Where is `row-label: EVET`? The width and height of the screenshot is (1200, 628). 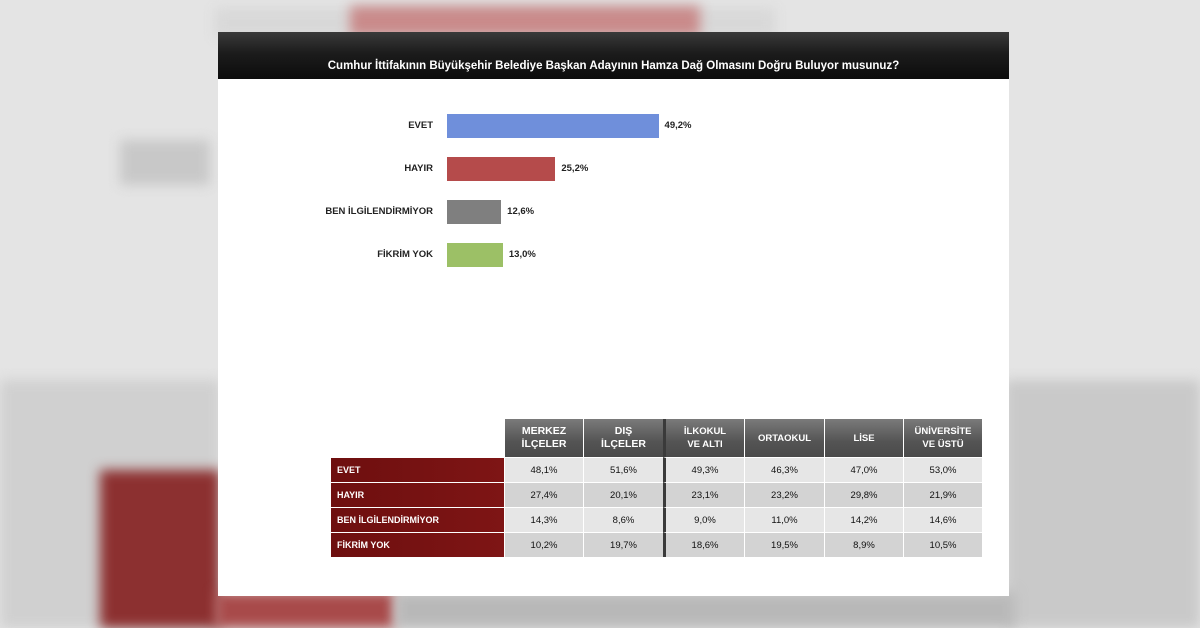 row-label: EVET is located at coordinates (417, 469).